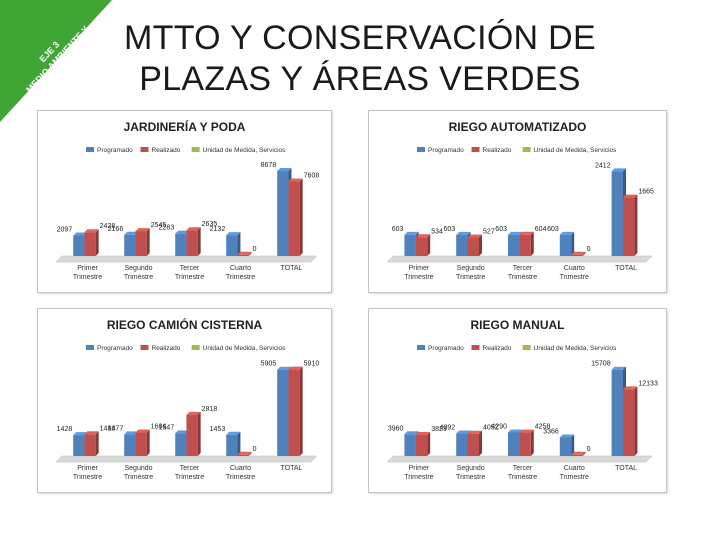 This screenshot has height=540, width=720. Describe the element at coordinates (116, 229) in the screenshot. I see `data-label: 2166` at that location.